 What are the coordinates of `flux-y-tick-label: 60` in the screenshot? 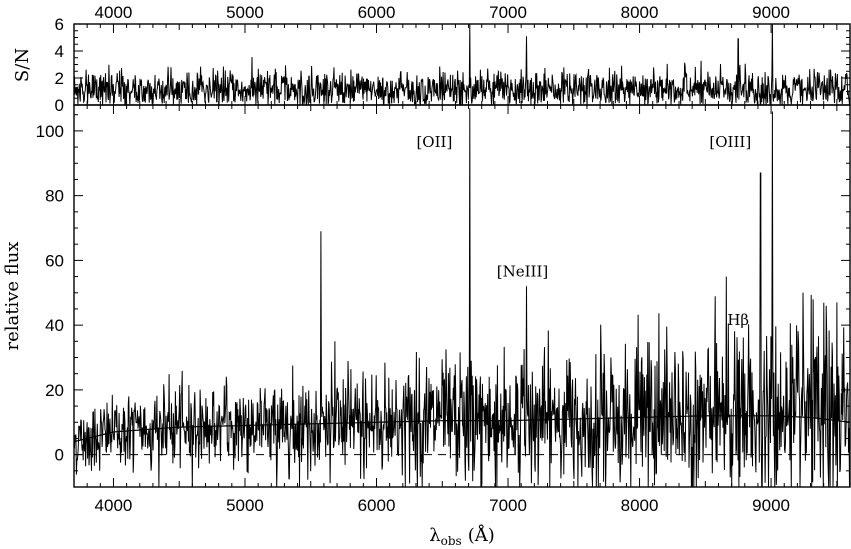 It's located at (54, 260).